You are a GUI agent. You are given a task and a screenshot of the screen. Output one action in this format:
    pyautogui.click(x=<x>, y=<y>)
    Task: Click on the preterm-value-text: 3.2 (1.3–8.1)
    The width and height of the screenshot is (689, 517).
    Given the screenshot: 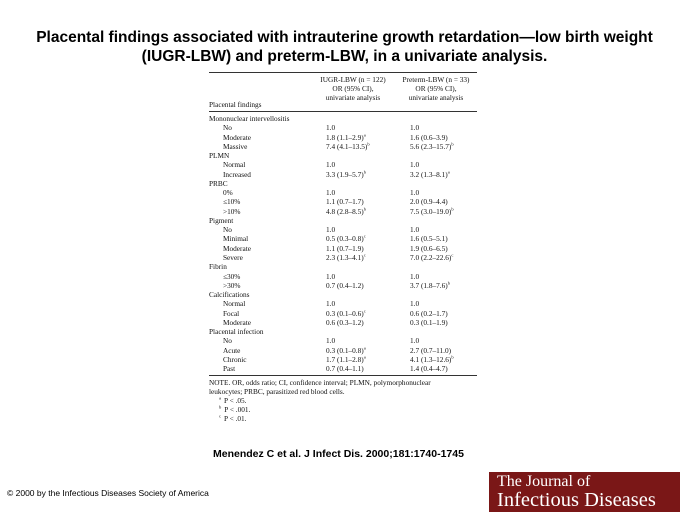 What is the action you would take?
    pyautogui.click(x=429, y=174)
    